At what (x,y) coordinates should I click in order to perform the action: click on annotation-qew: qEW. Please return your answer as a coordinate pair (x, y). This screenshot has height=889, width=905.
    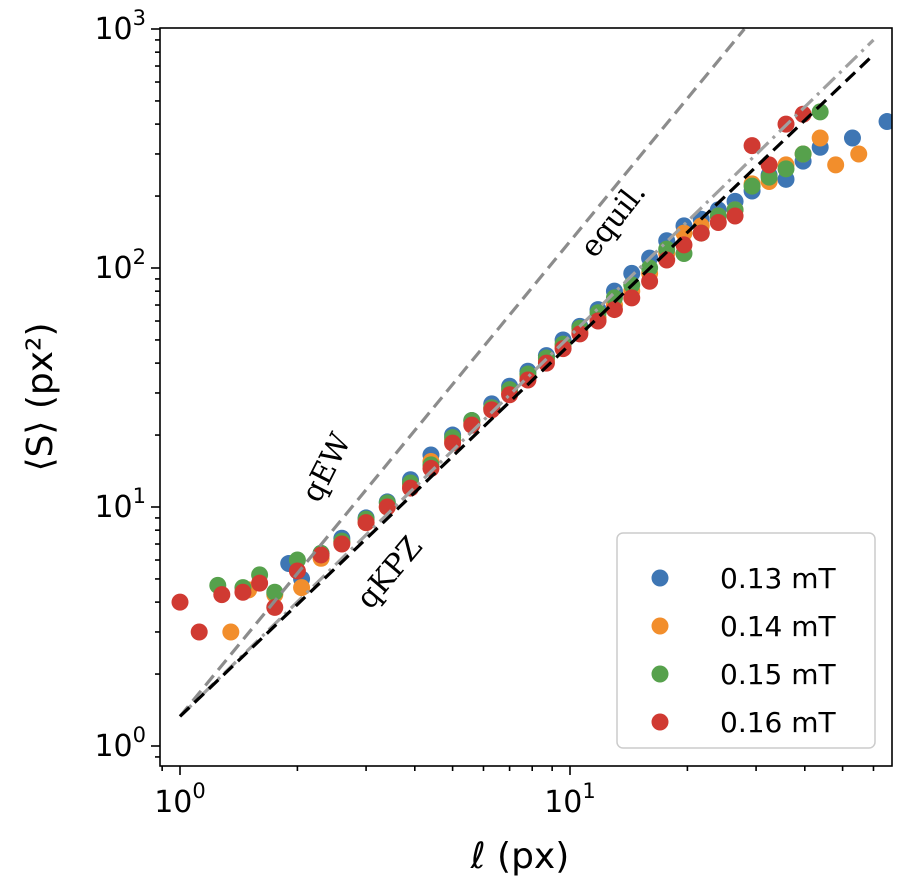
    Looking at the image, I should click on (327, 468).